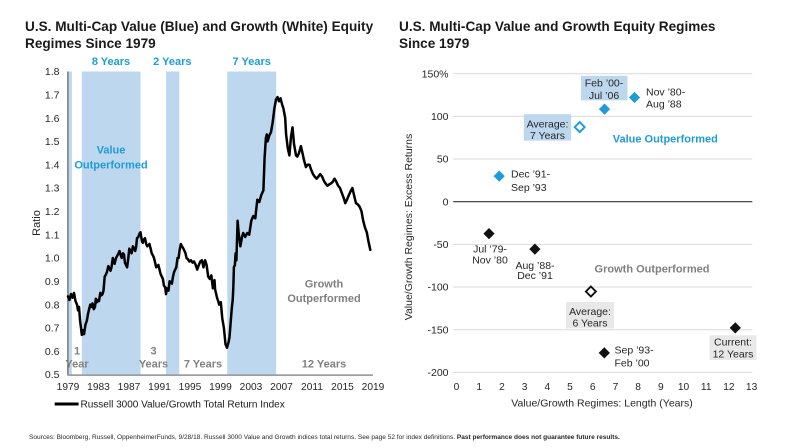 This screenshot has width=788, height=447. I want to click on svg-text: 9, so click(661, 387).